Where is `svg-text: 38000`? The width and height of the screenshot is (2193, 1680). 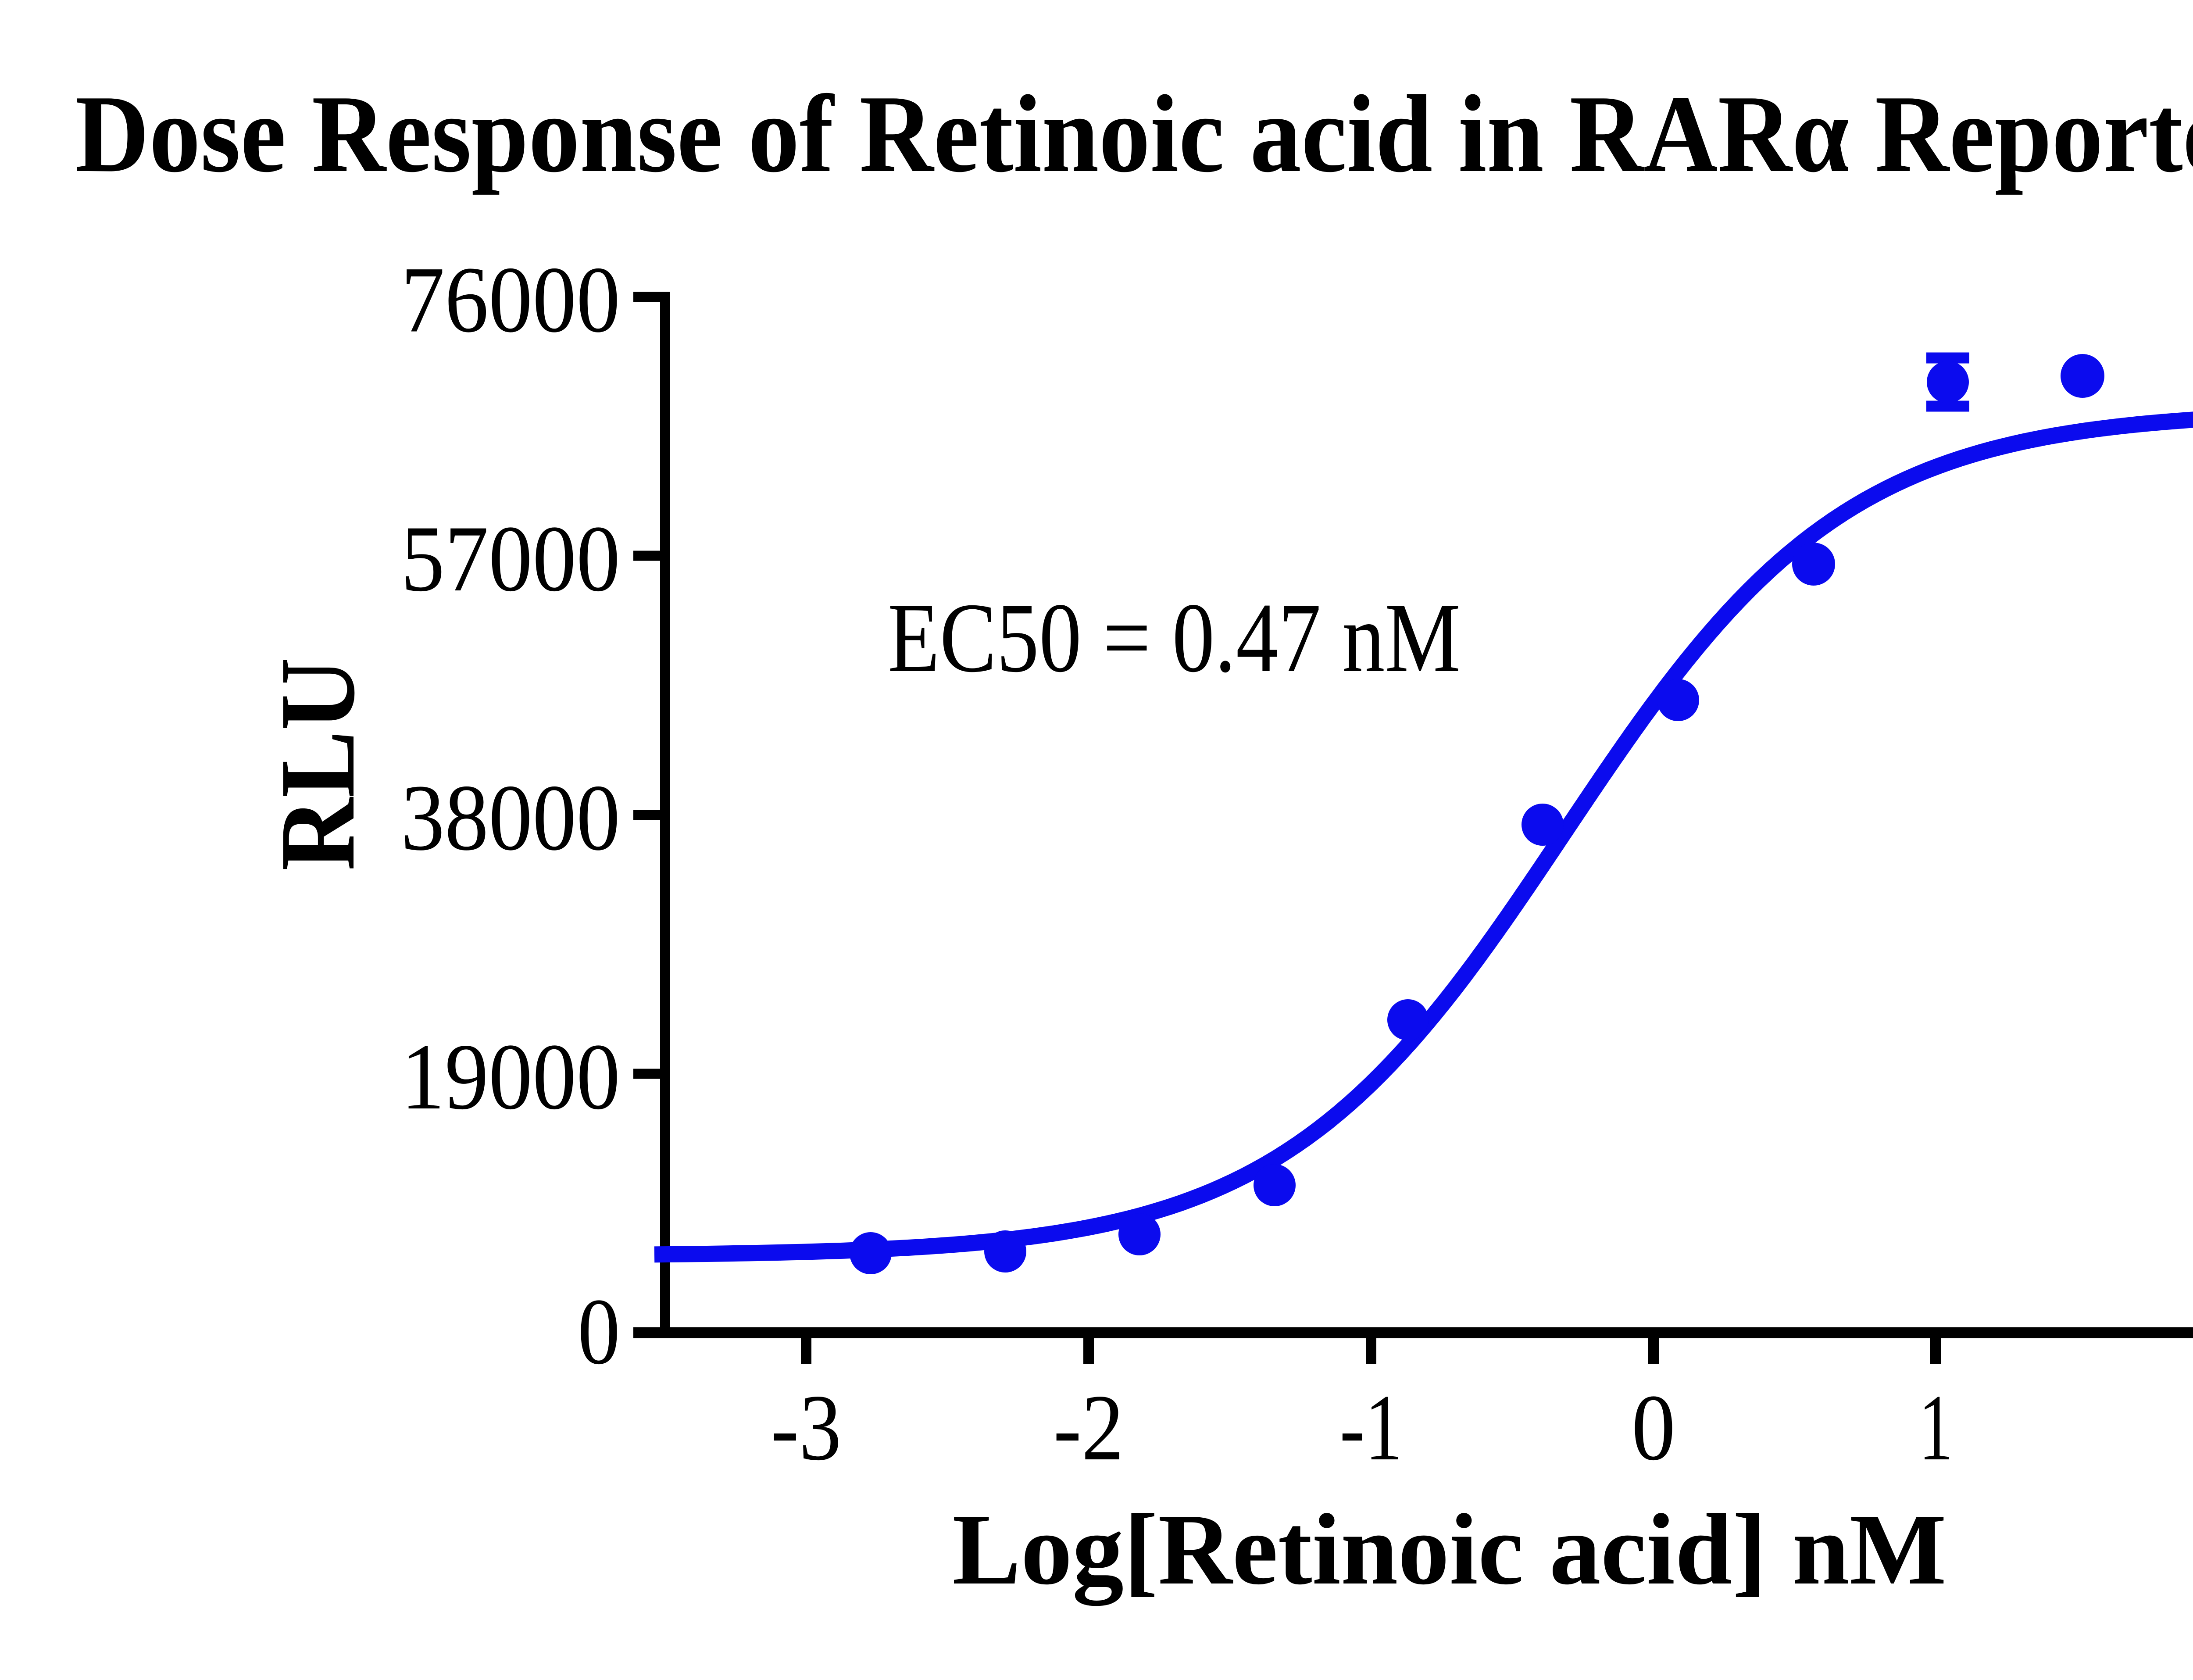 svg-text: 38000 is located at coordinates (510, 817).